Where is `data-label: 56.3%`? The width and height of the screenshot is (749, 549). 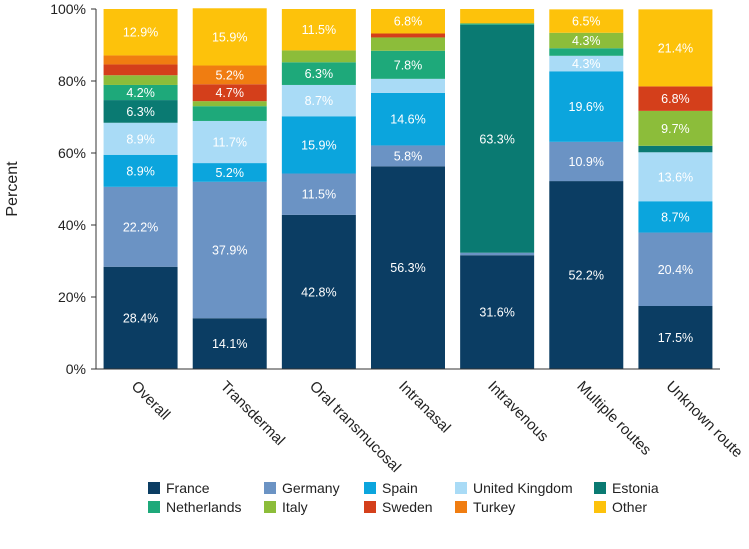
data-label: 56.3% is located at coordinates (407, 268).